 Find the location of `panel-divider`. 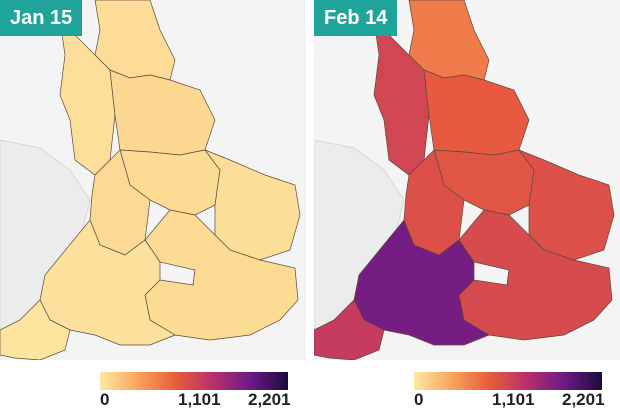

panel-divider is located at coordinates (310, 206).